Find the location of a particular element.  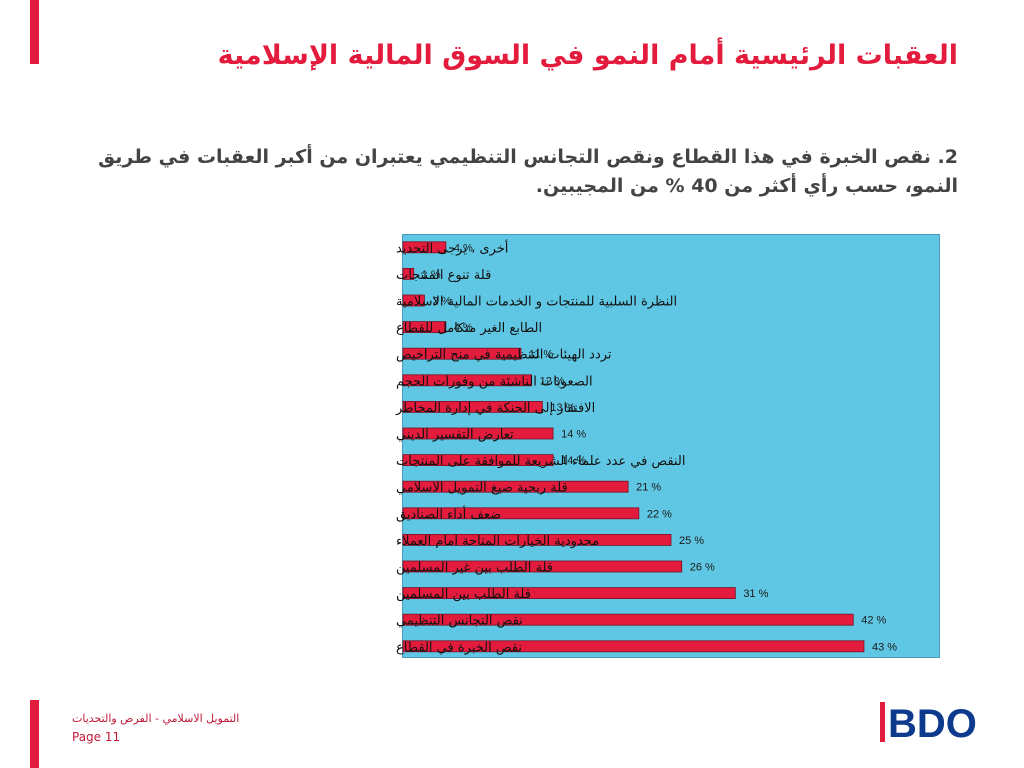

footer-title: التمويل الاسلامي - الفرص والتحديات is located at coordinates (156, 718).